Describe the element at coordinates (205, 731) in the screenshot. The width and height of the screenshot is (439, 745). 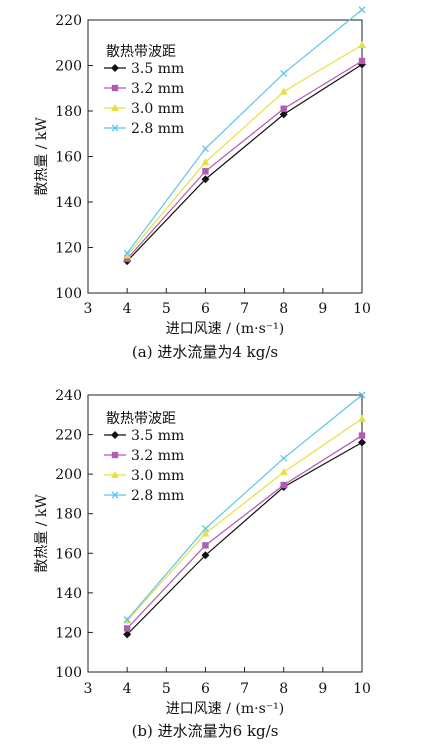
I see `chart-caption: (b) 进水流量为6 kg/s` at that location.